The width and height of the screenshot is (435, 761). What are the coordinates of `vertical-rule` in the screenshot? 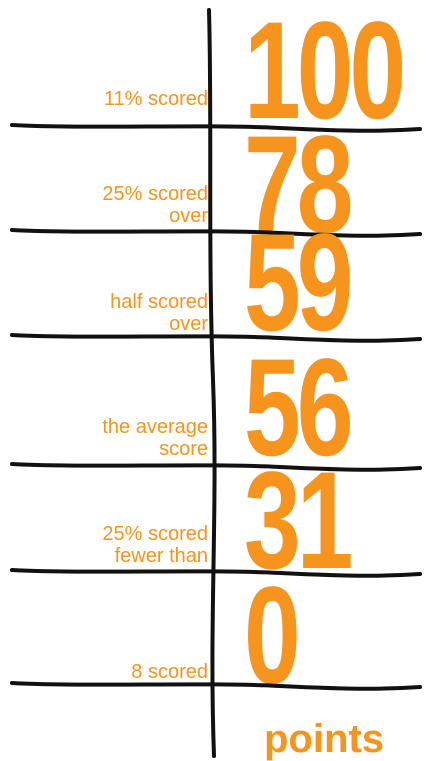 It's located at (212, 383).